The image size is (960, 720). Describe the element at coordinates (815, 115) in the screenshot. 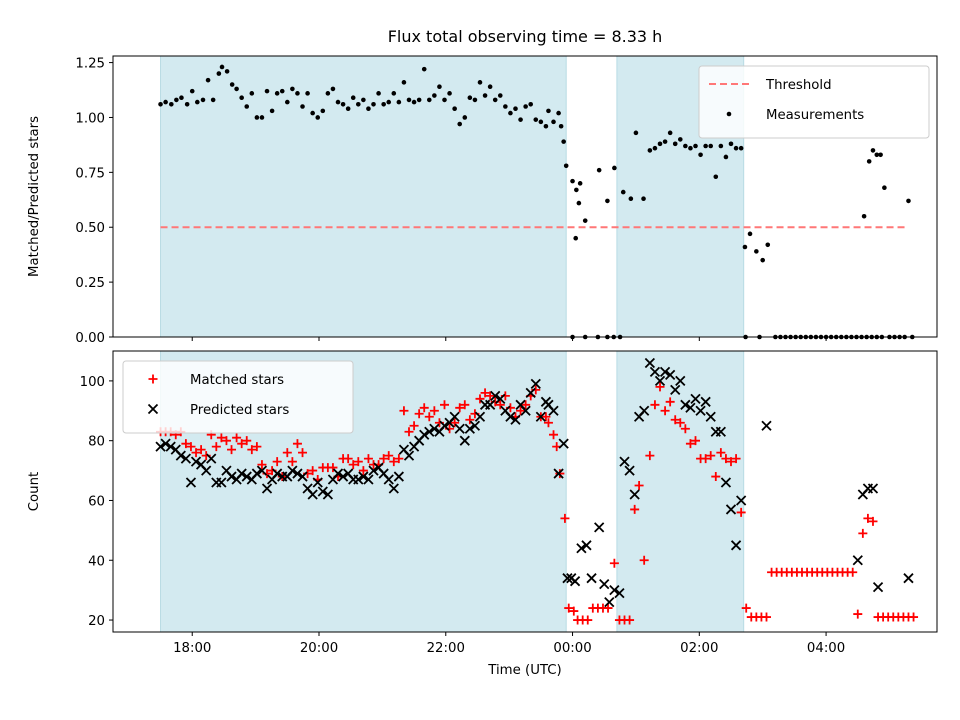

I see `legend-entry-label: Measurements` at that location.